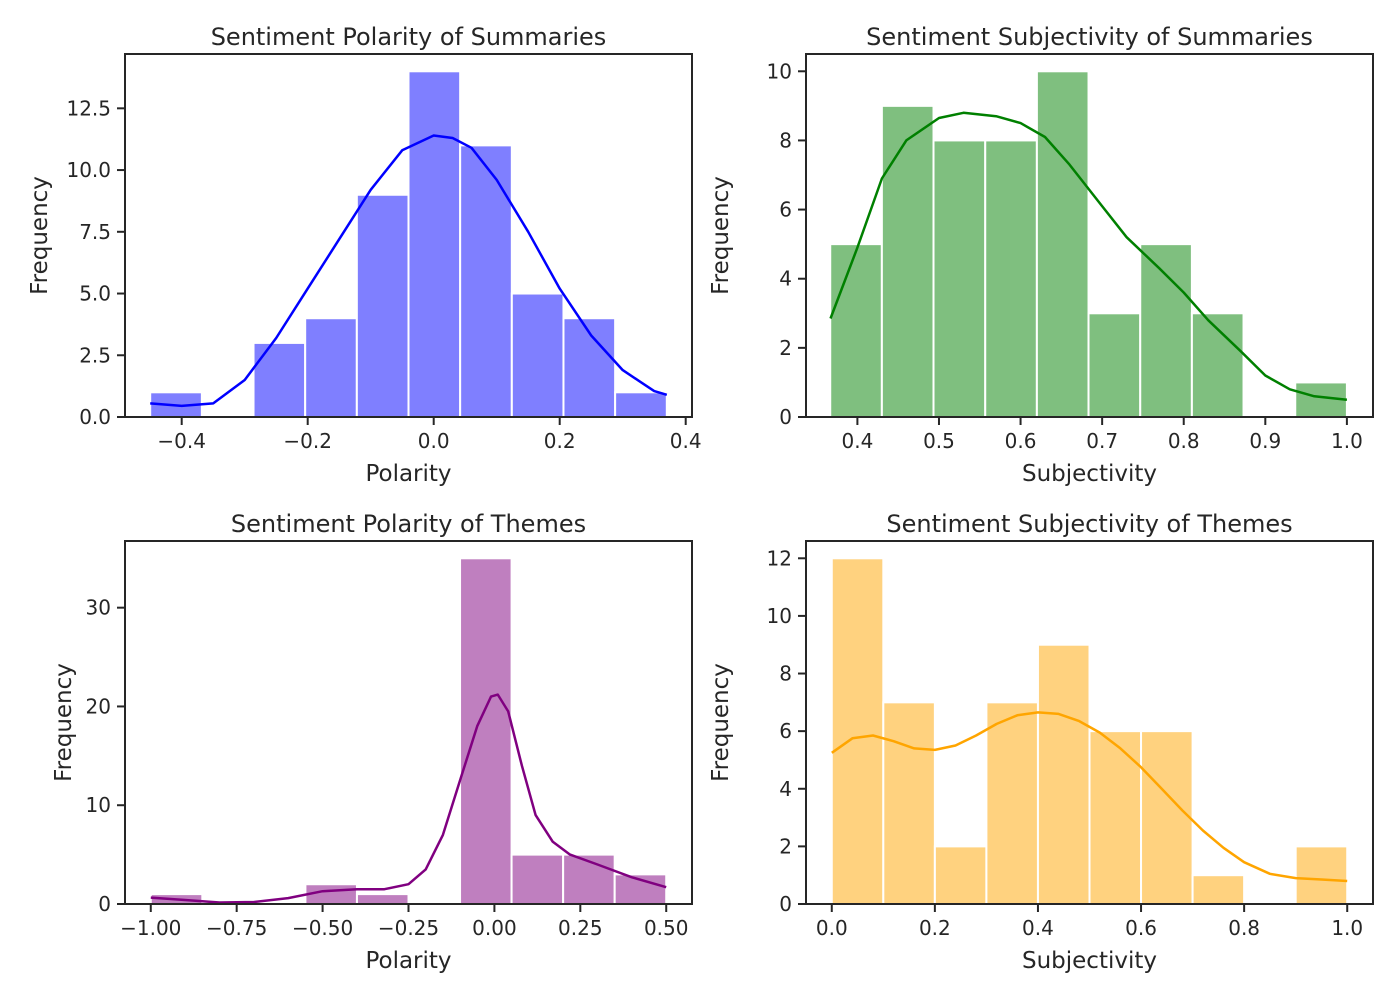  Describe the element at coordinates (1265, 441) in the screenshot. I see `x-tick-label: 0.9` at that location.